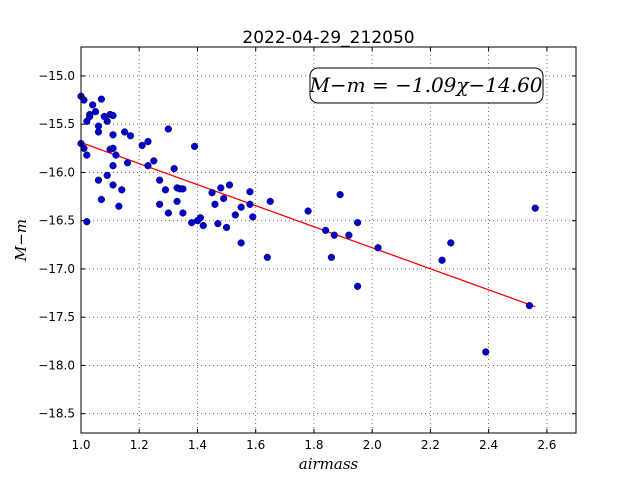 Image resolution: width=640 pixels, height=480 pixels. What do you see at coordinates (197, 445) in the screenshot?
I see `x-tick-label: 1.4` at bounding box center [197, 445].